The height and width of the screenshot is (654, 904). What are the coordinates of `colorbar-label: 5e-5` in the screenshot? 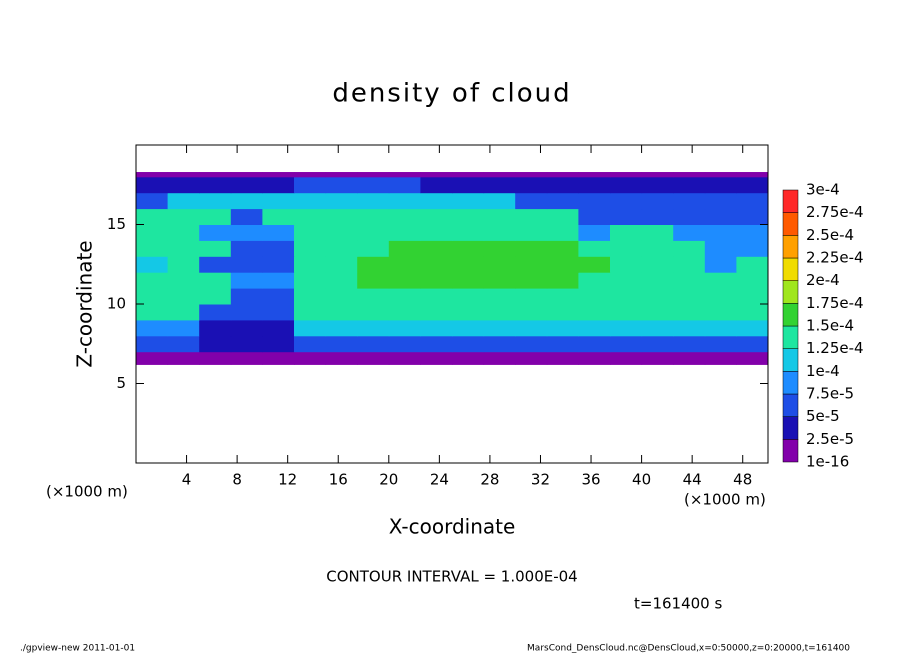 It's located at (823, 416).